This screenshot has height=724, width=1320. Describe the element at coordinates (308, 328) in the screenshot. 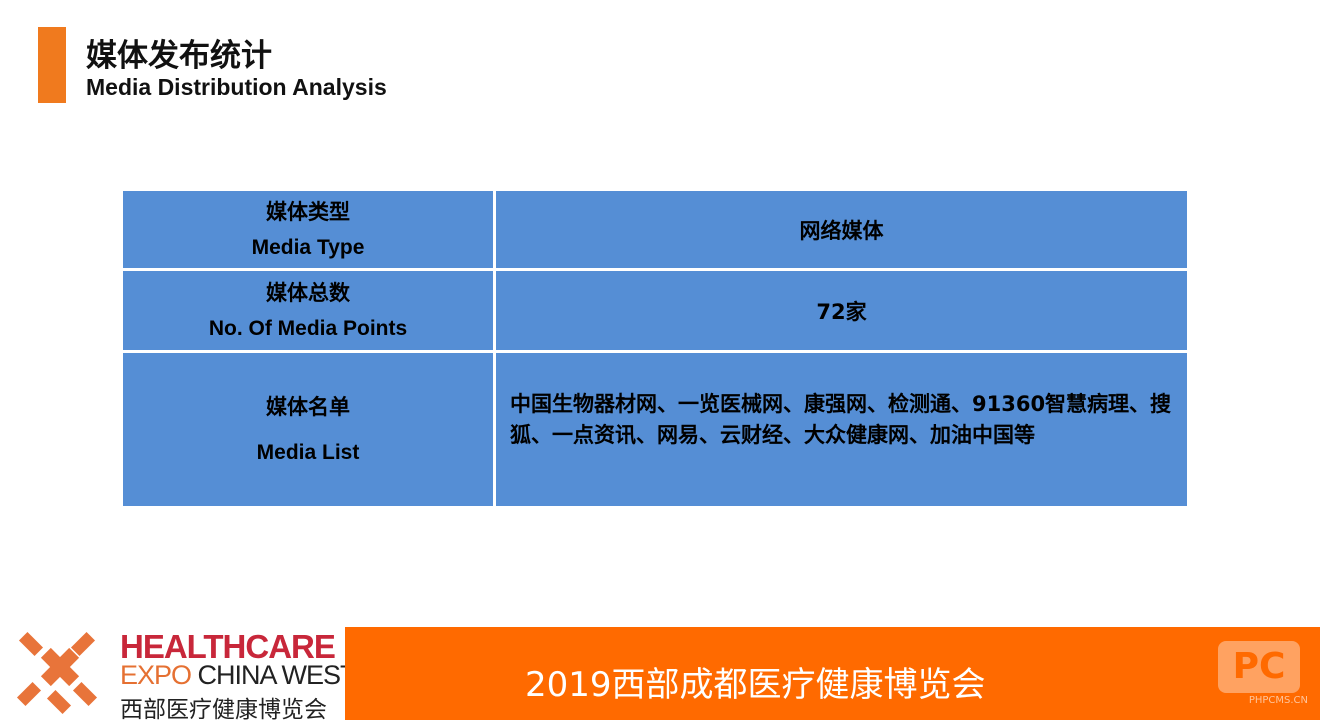

I see `label-en: No. Of Media Points` at that location.